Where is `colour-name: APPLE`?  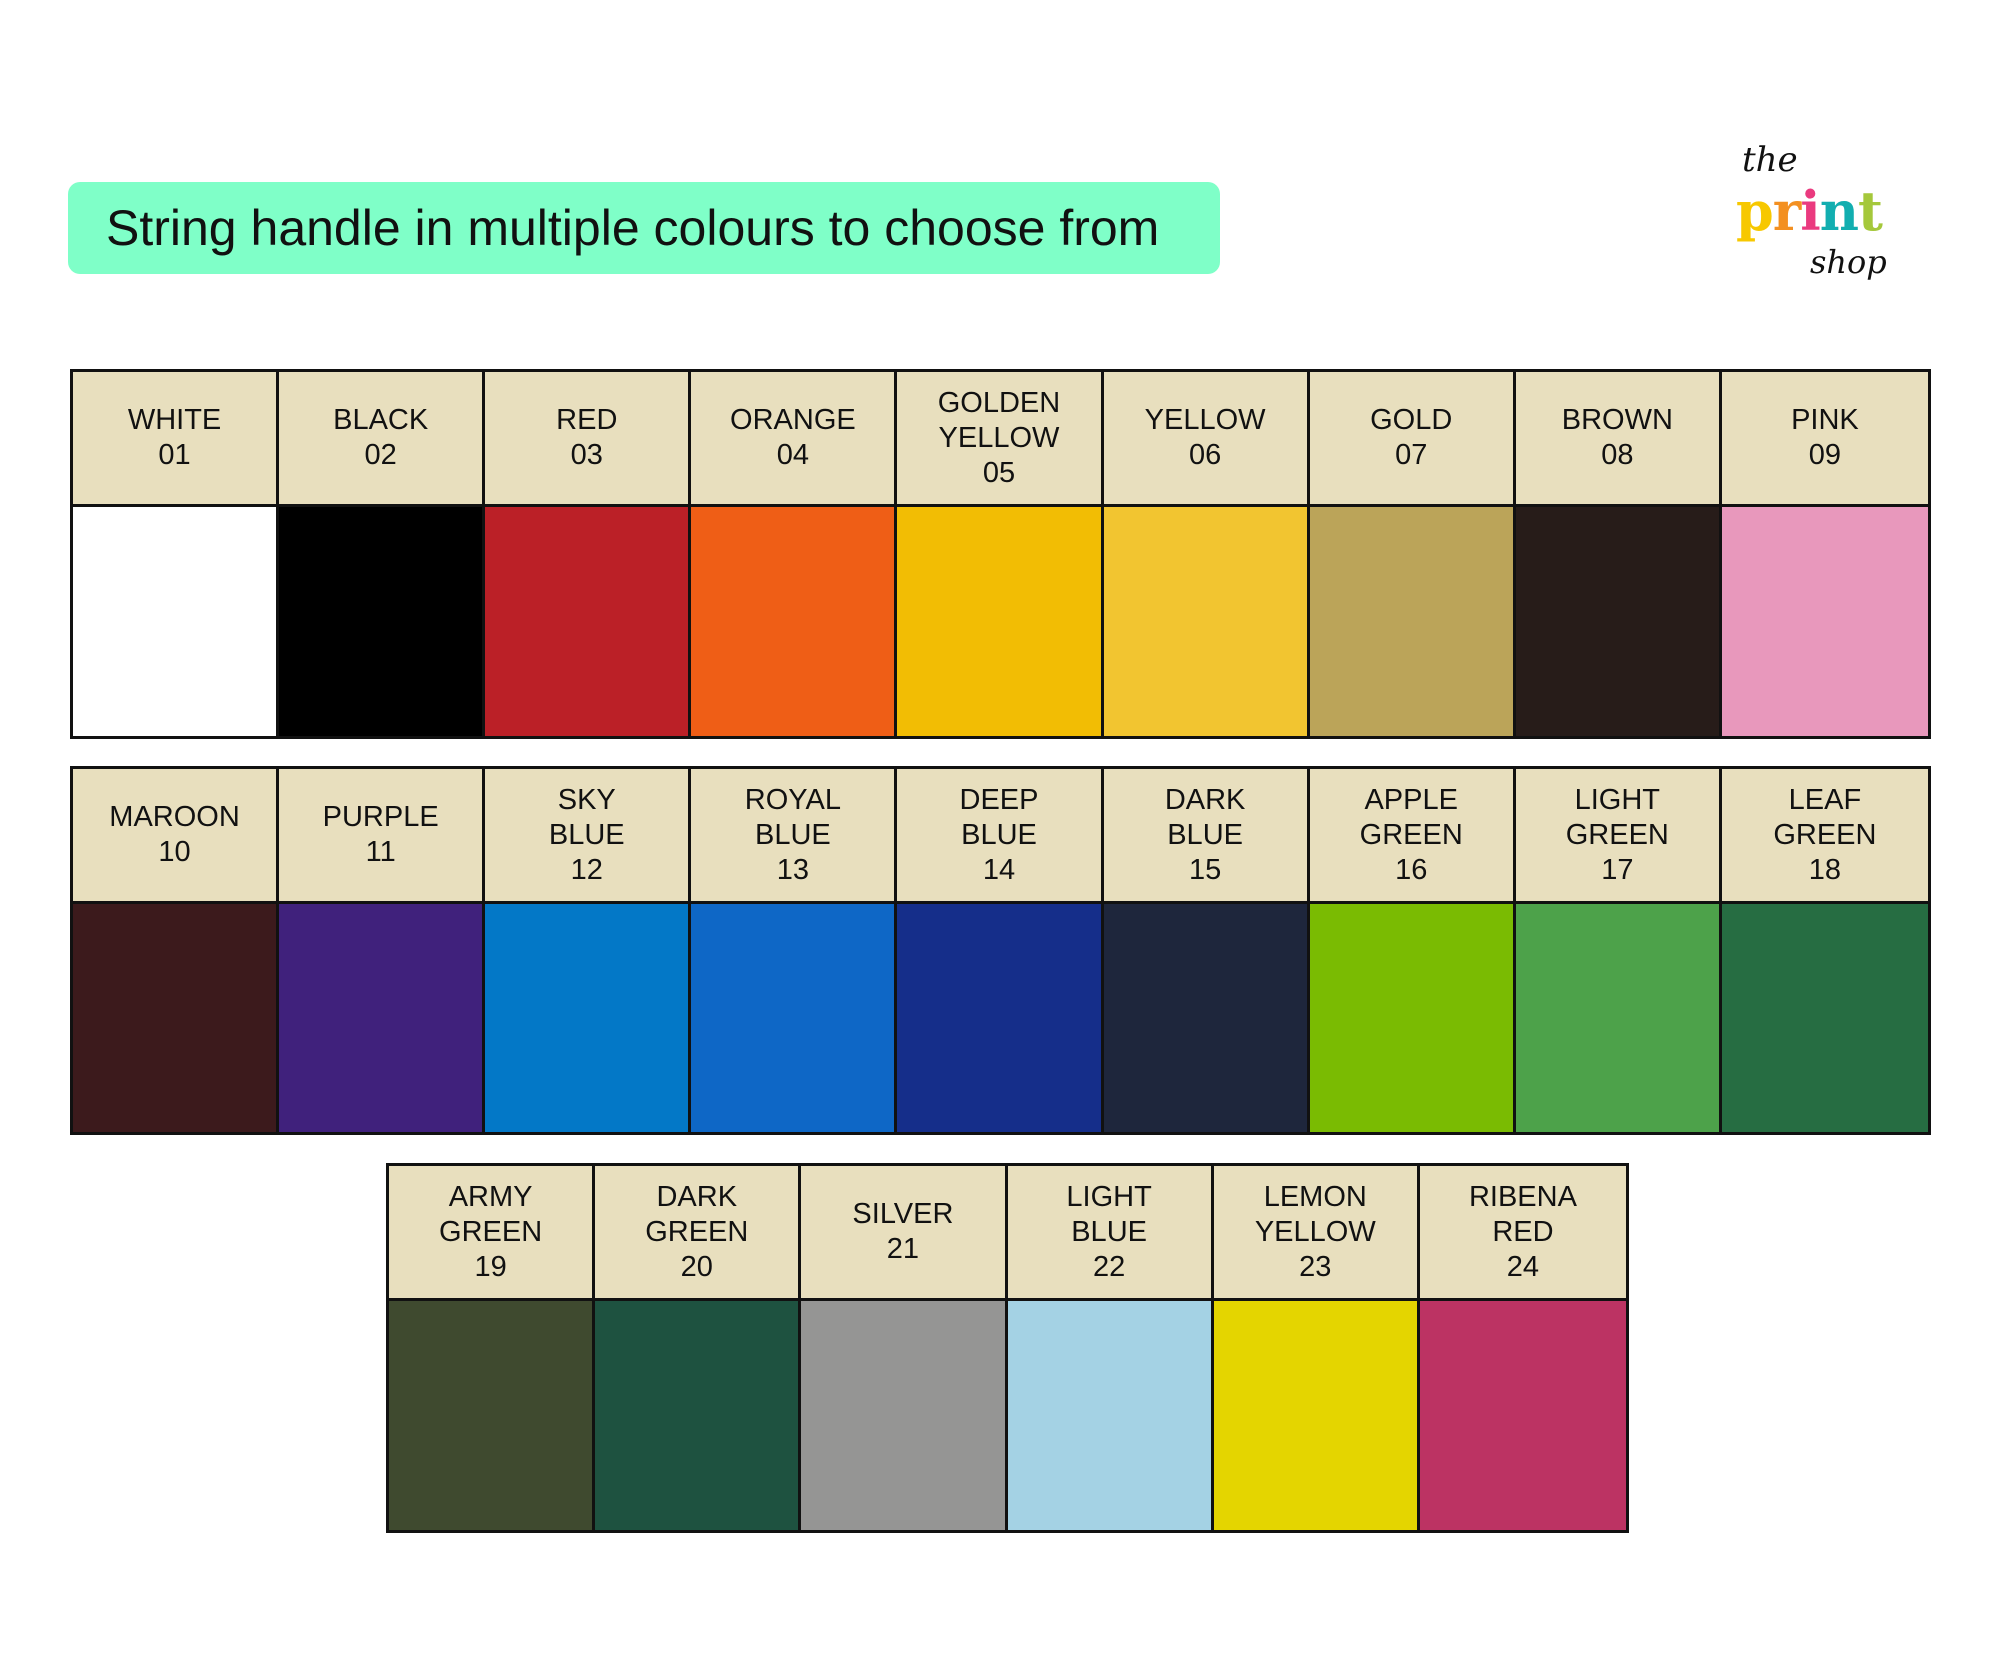 colour-name: APPLE is located at coordinates (1411, 799).